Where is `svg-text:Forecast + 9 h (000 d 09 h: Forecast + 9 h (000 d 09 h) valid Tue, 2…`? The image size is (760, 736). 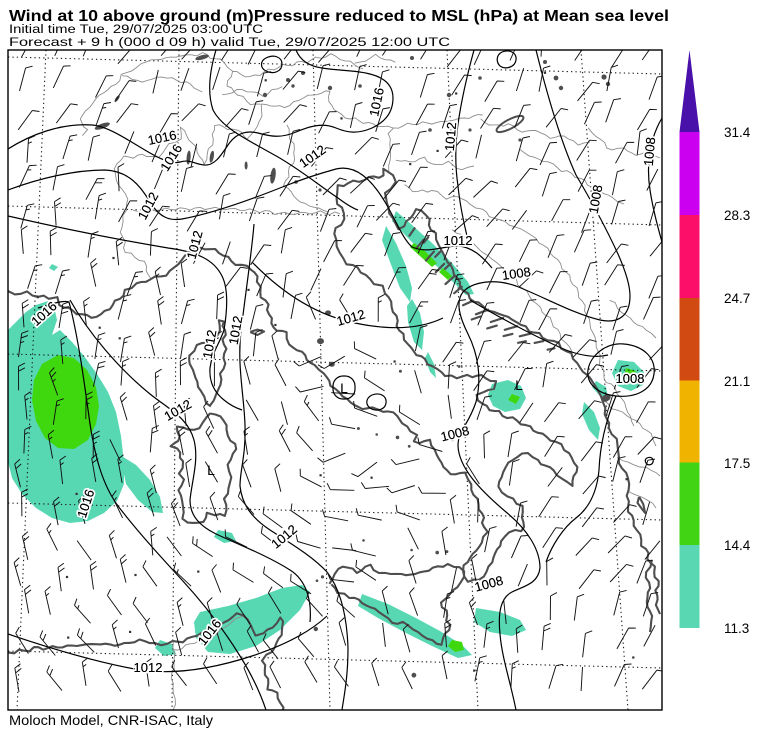
svg-text:Forecast + 9 h (000 d 09 h: Forecast + 9 h (000 d 09 h) valid Tue, 2… is located at coordinates (229, 42).